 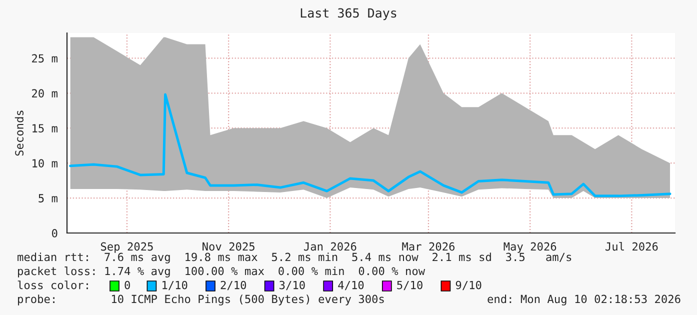 What do you see at coordinates (55, 233) in the screenshot?
I see `y-tick-label: 0` at bounding box center [55, 233].